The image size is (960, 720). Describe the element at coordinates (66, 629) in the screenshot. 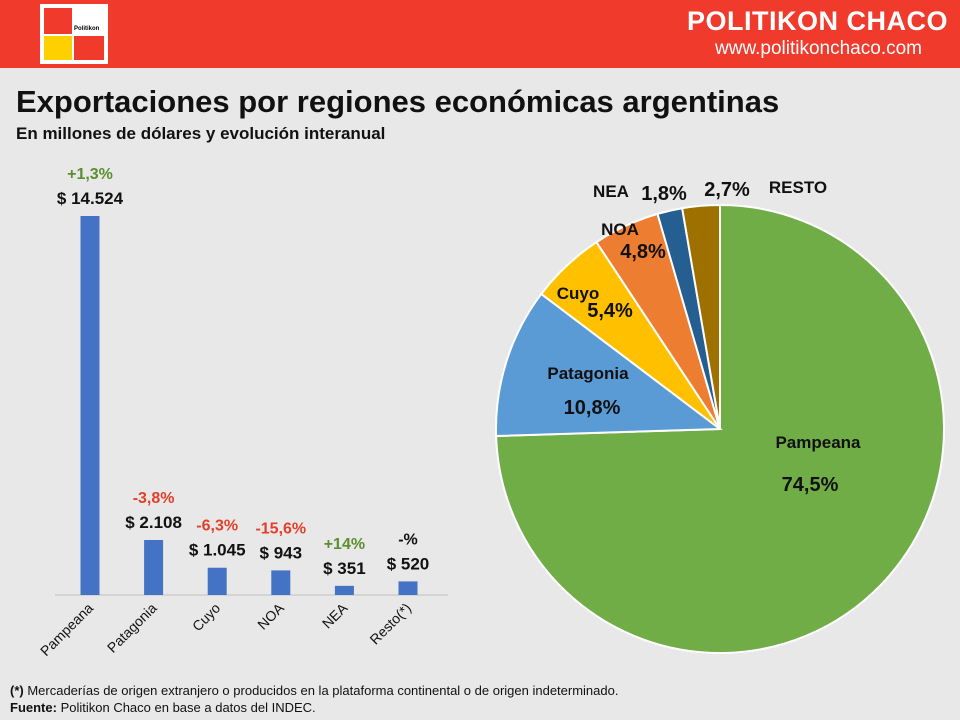

I see `bar-category-label: Pampeana` at that location.